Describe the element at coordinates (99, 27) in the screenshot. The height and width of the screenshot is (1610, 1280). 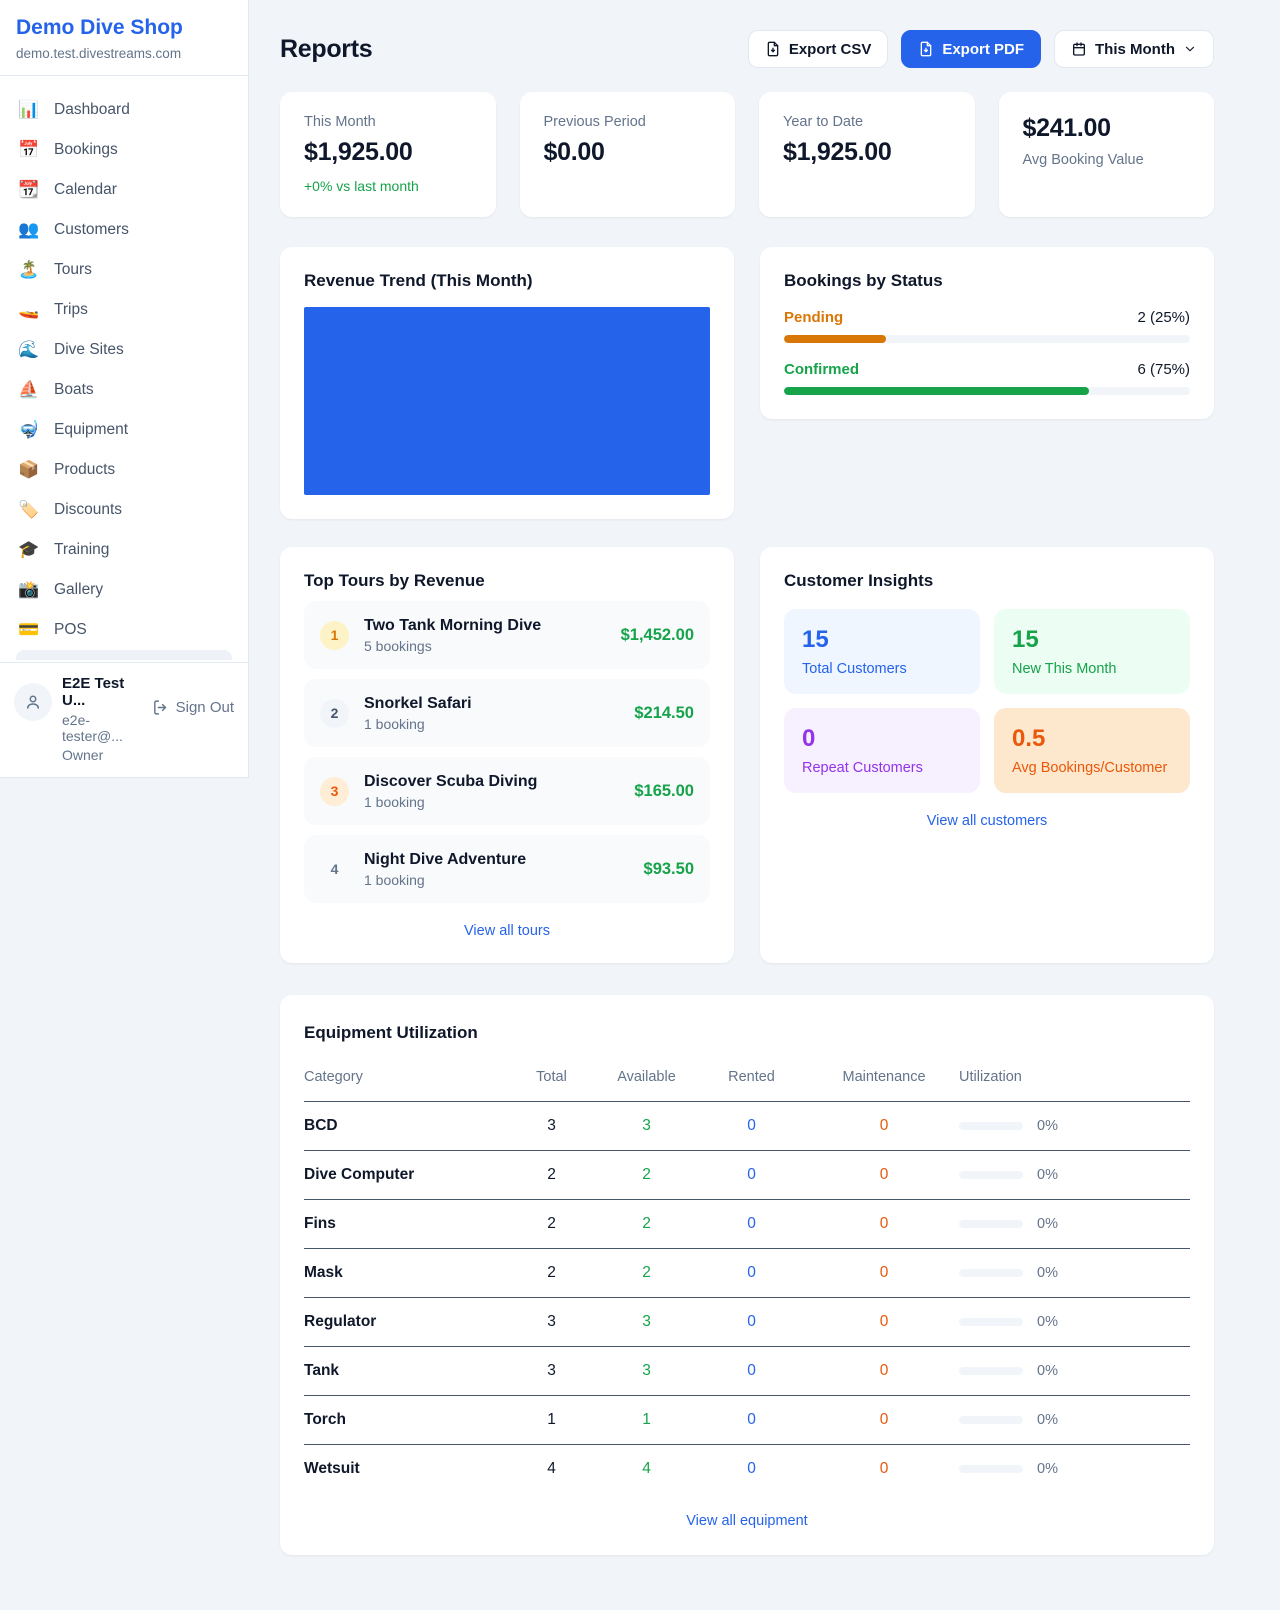
I see `shop-name: Demo Dive Shop` at that location.